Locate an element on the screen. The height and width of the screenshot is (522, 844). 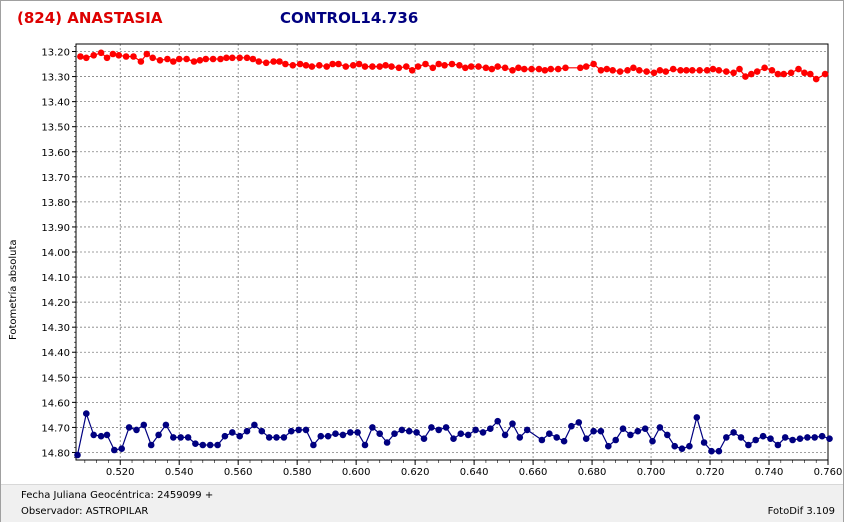
y-tick-label: 14.10 is located at coordinates (55, 278).